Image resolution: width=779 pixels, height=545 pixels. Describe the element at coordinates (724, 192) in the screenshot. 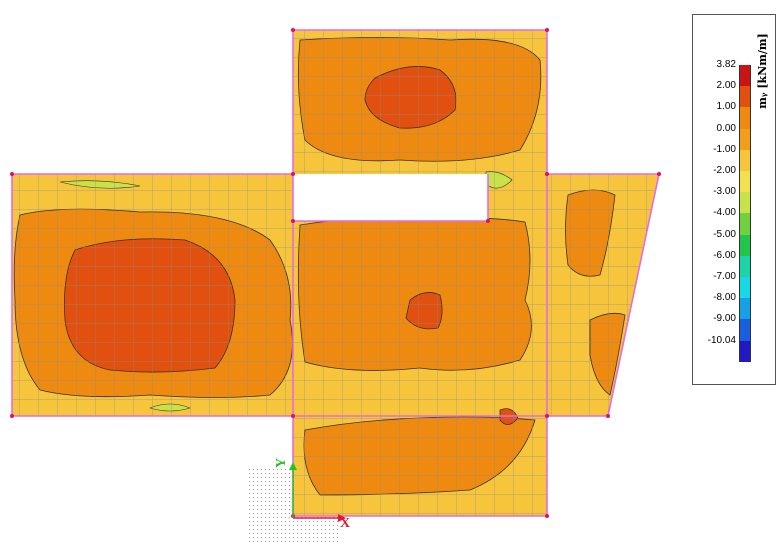

I see `legend-label: -3.00` at that location.